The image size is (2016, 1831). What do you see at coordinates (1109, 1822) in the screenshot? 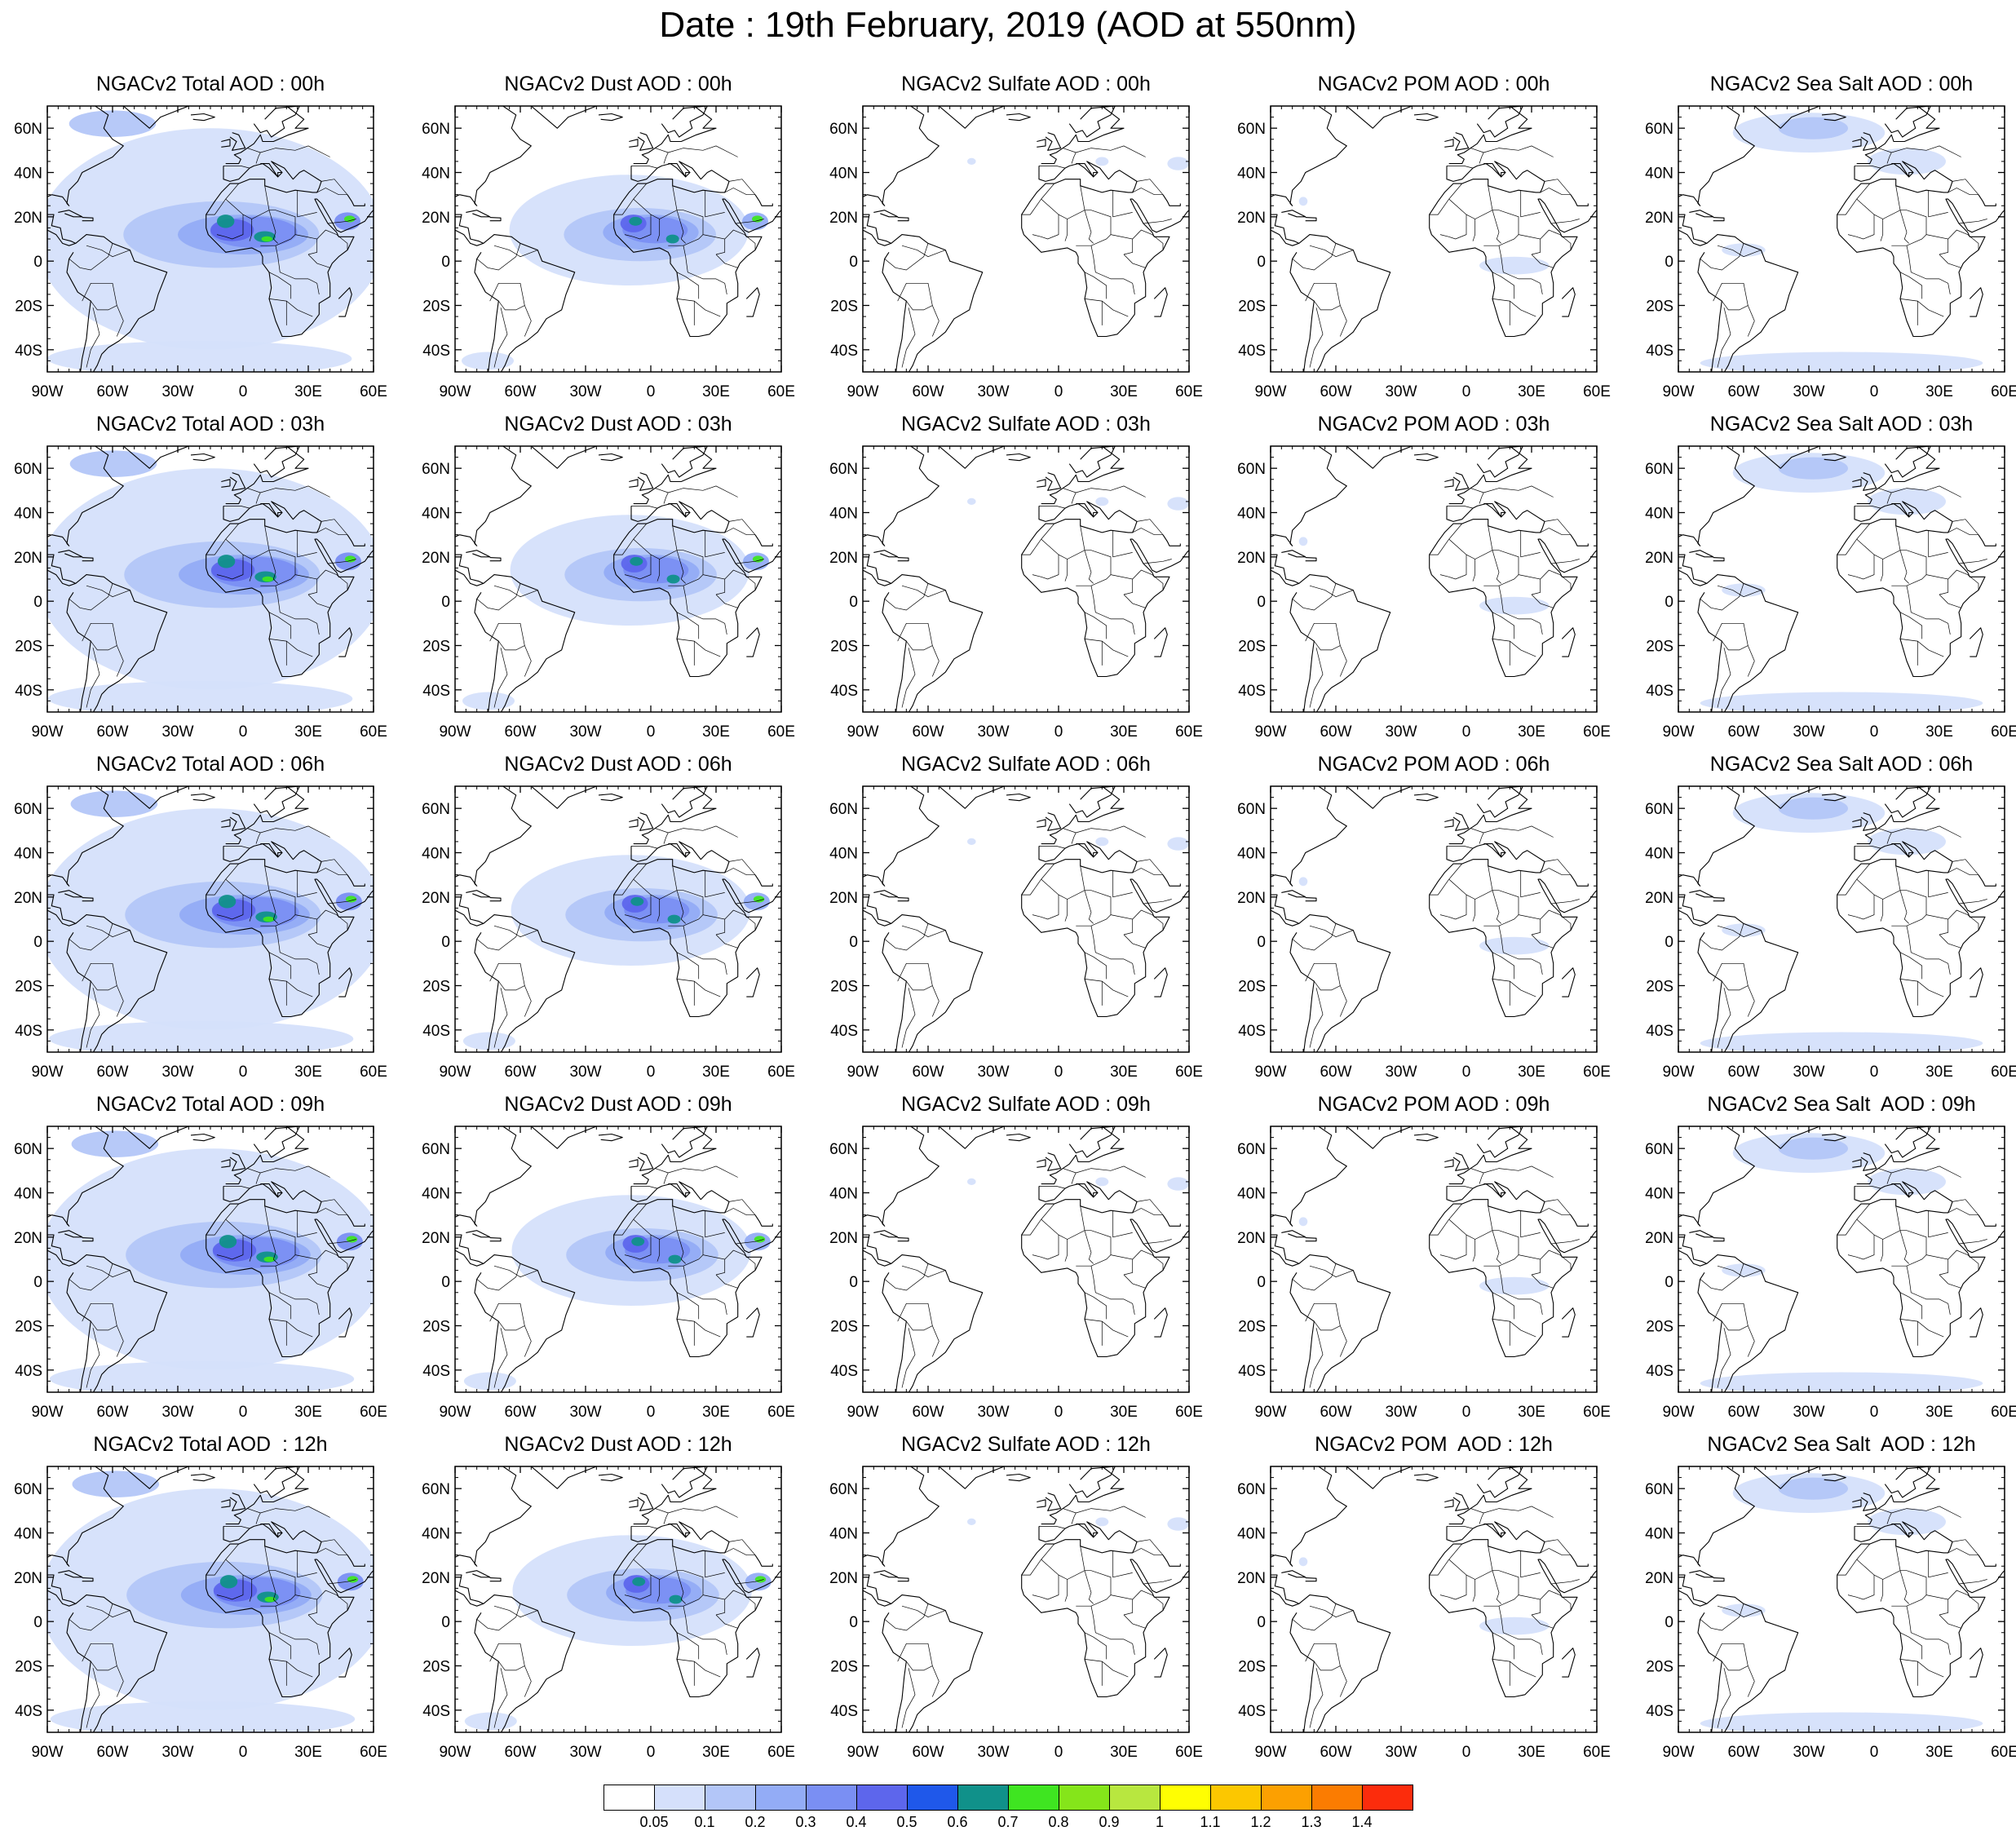
I see `colorbar-label: 0.9` at bounding box center [1109, 1822].